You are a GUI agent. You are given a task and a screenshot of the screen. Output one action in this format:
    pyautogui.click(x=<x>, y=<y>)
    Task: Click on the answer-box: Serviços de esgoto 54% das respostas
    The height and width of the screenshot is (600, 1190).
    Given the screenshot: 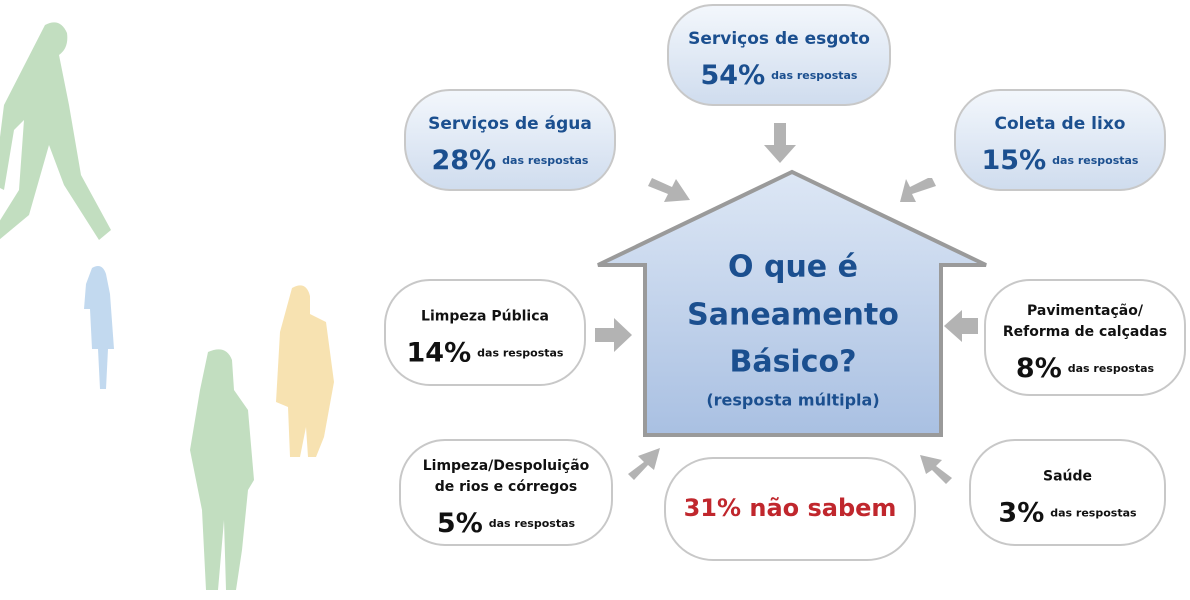 What is the action you would take?
    pyautogui.click(x=779, y=55)
    